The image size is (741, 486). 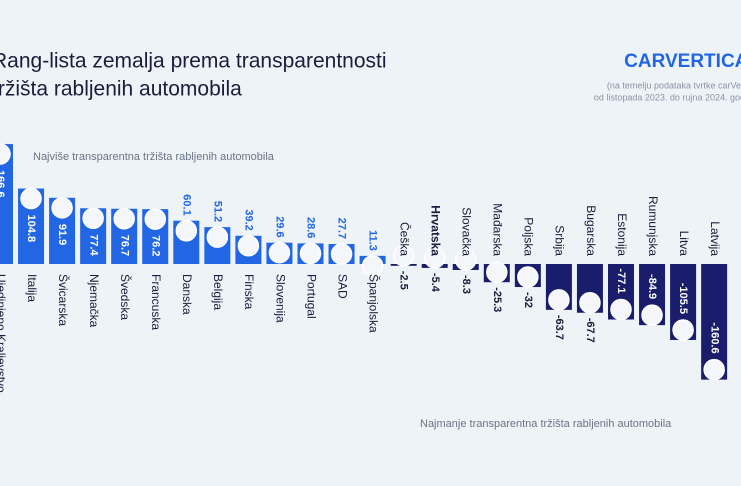 What do you see at coordinates (311, 227) in the screenshot?
I see `value-label: 28.6` at bounding box center [311, 227].